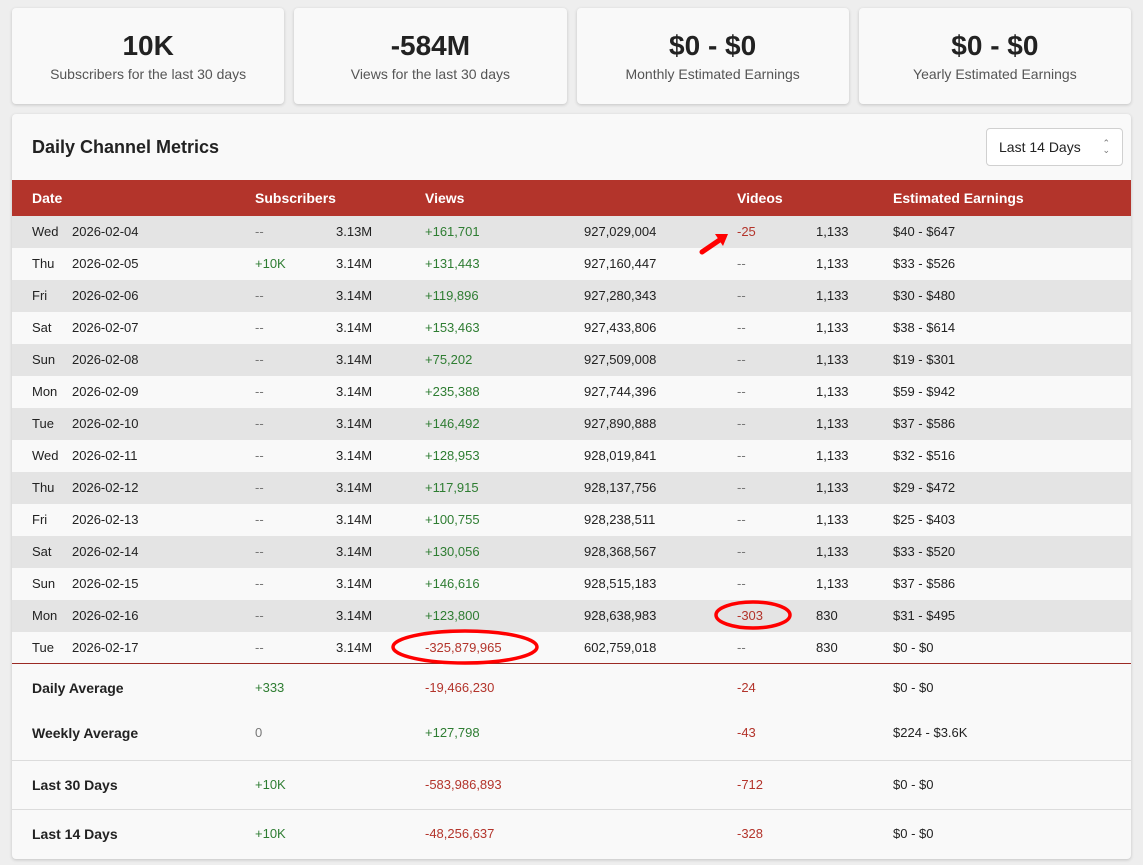 This screenshot has height=865, width=1143. What do you see at coordinates (45, 231) in the screenshot?
I see `row-day: Wed` at bounding box center [45, 231].